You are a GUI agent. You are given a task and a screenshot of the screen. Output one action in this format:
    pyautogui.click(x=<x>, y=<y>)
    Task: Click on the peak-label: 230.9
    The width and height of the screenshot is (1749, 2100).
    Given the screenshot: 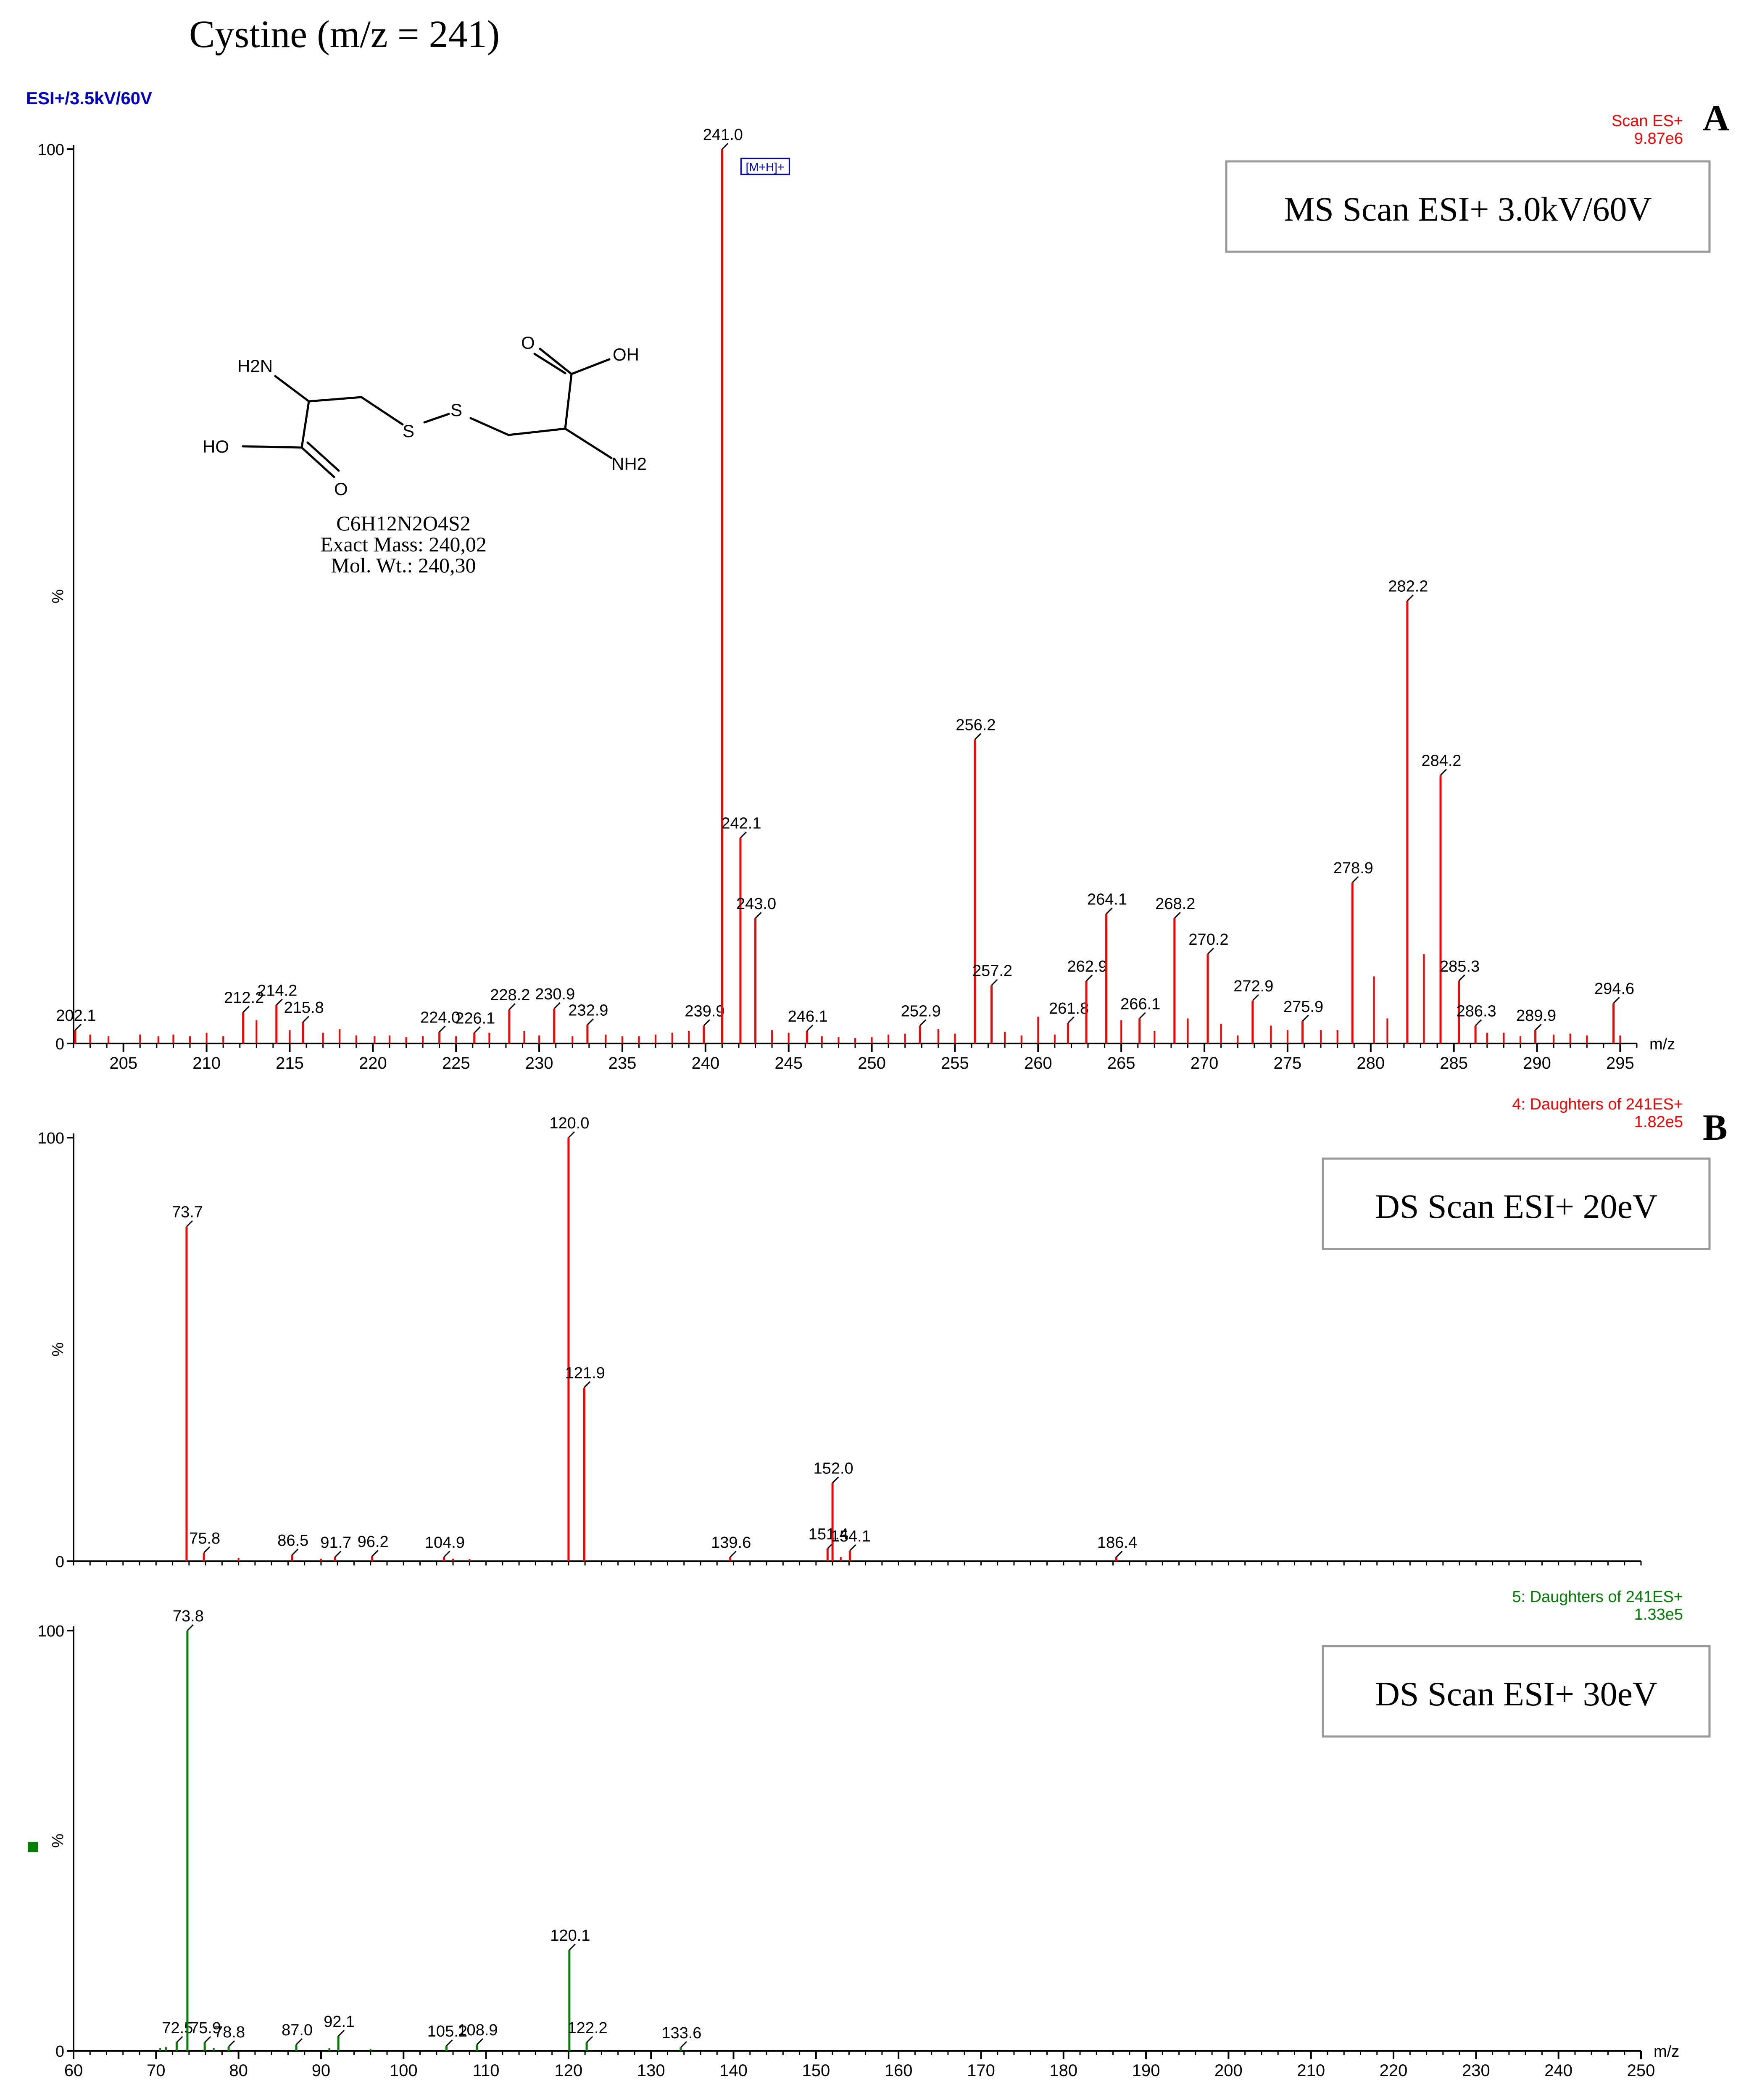 What is the action you would take?
    pyautogui.click(x=555, y=994)
    